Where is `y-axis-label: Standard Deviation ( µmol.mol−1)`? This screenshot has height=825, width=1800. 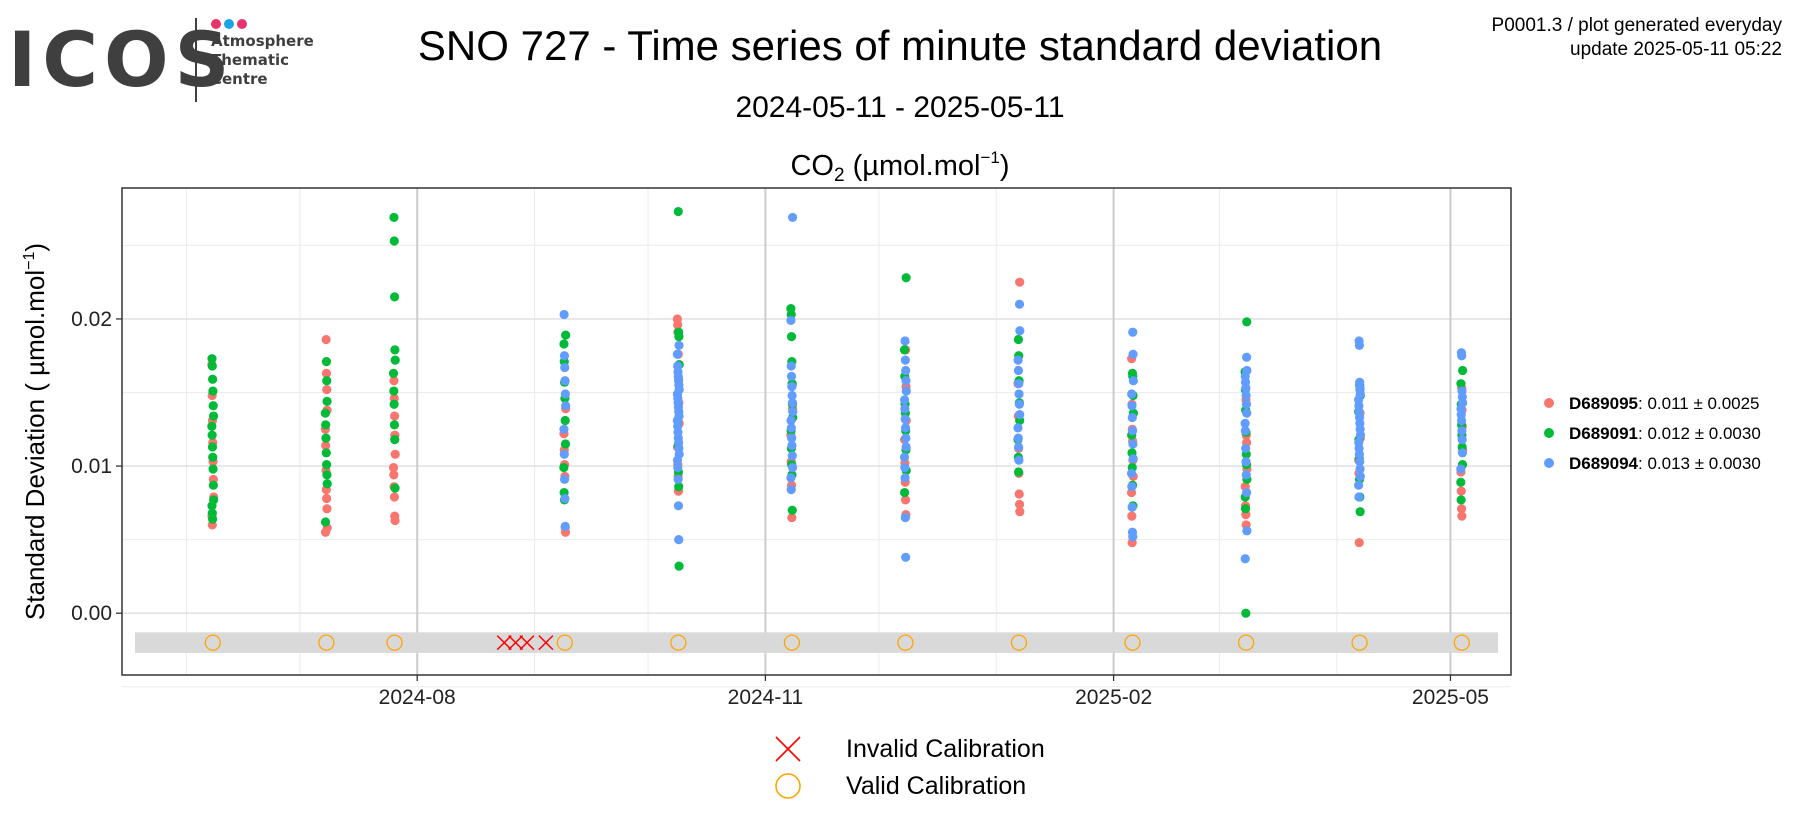
y-axis-label: Standard Deviation ( µmol.mol−1) is located at coordinates (35, 431).